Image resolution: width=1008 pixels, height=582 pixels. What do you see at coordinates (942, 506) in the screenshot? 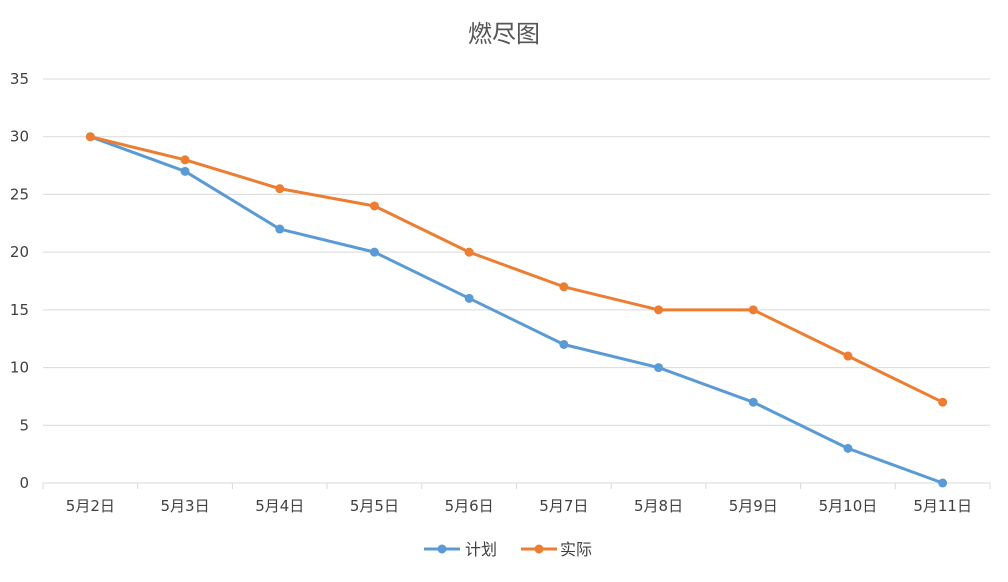
I see `x-tick-label: 5月11日` at bounding box center [942, 506].